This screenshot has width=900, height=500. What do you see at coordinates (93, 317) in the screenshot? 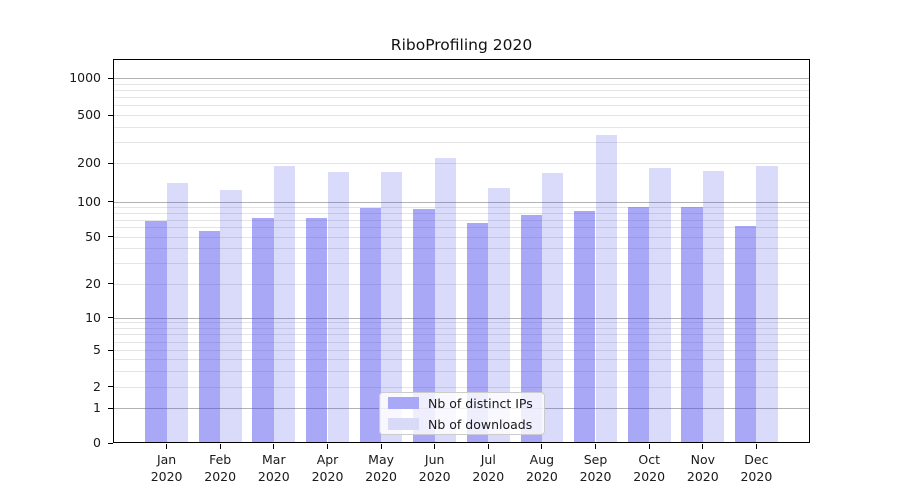
I see `y-tick-label-10: 10` at bounding box center [93, 317].